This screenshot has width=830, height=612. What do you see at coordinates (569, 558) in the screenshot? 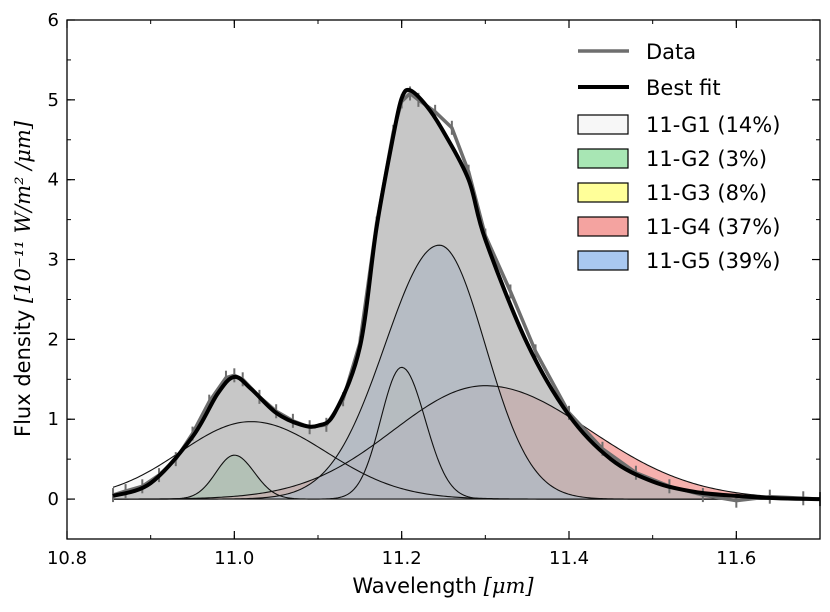
I see `x-tick-label-4: 11.4` at bounding box center [569, 558].